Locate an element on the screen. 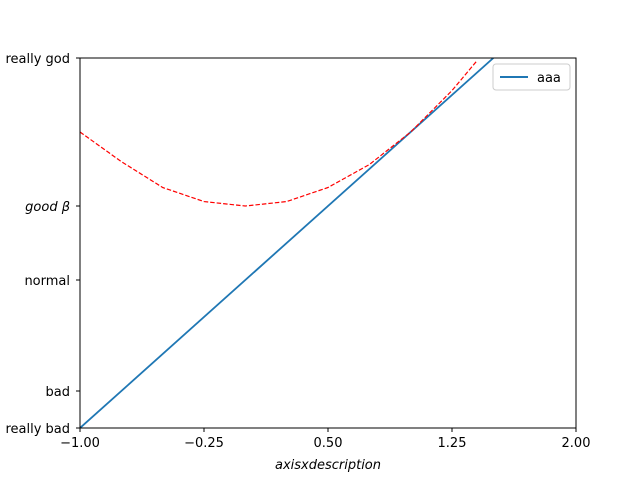  legend-label-aaa: aaa is located at coordinates (549, 78).